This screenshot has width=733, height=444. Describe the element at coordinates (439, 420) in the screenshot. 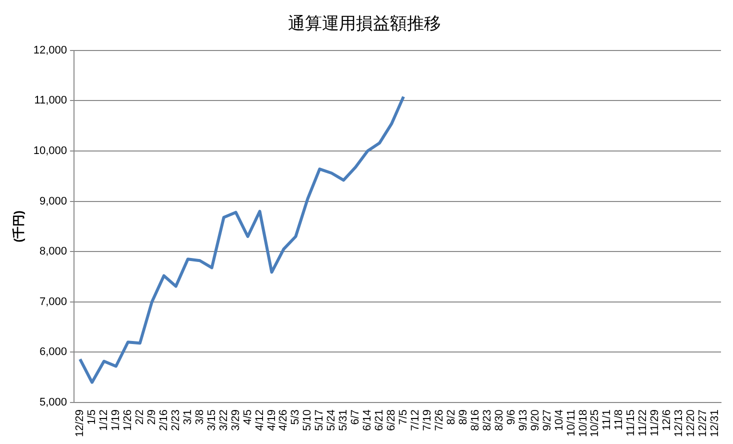

I see `x-tick-label: 7/26` at that location.